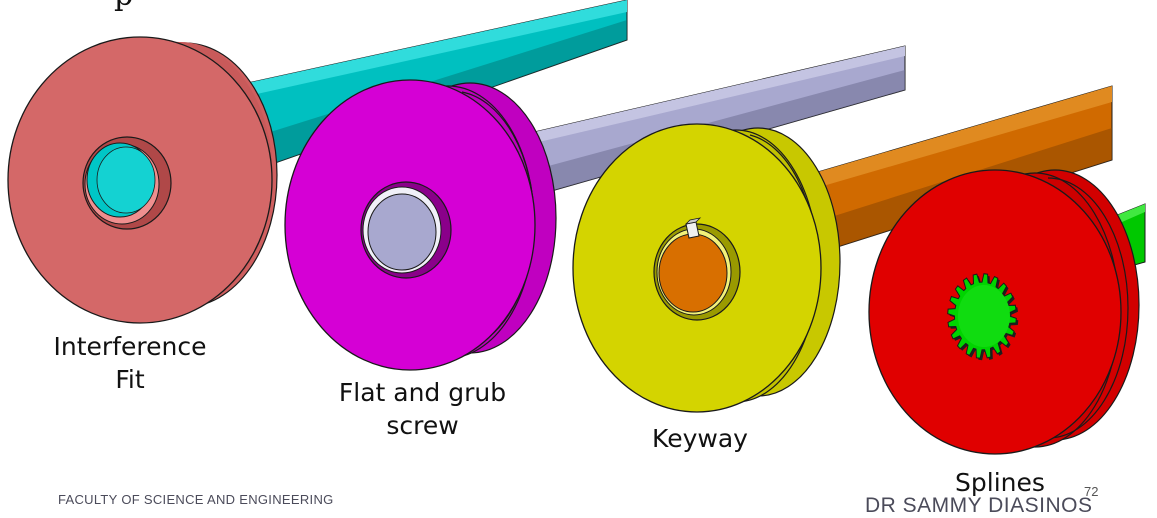 This screenshot has height=518, width=1157. I want to click on grub-screw-hub, so click(420, 225).